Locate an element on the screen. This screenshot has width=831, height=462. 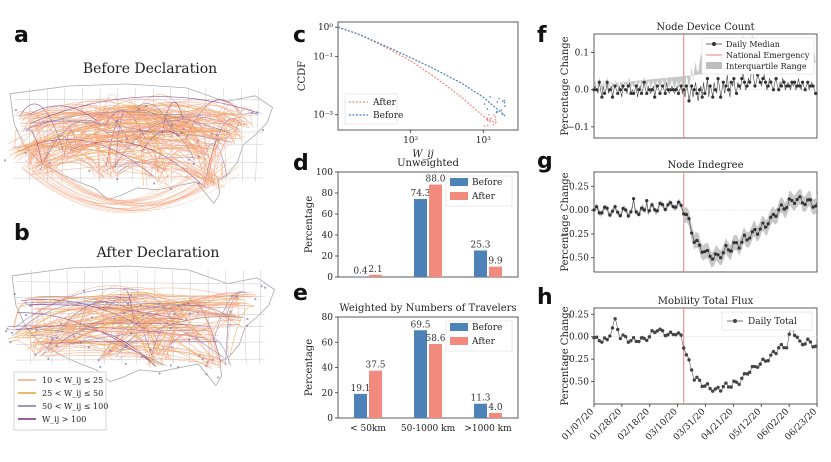
y-tick-label: 0.25 is located at coordinates (579, 187).